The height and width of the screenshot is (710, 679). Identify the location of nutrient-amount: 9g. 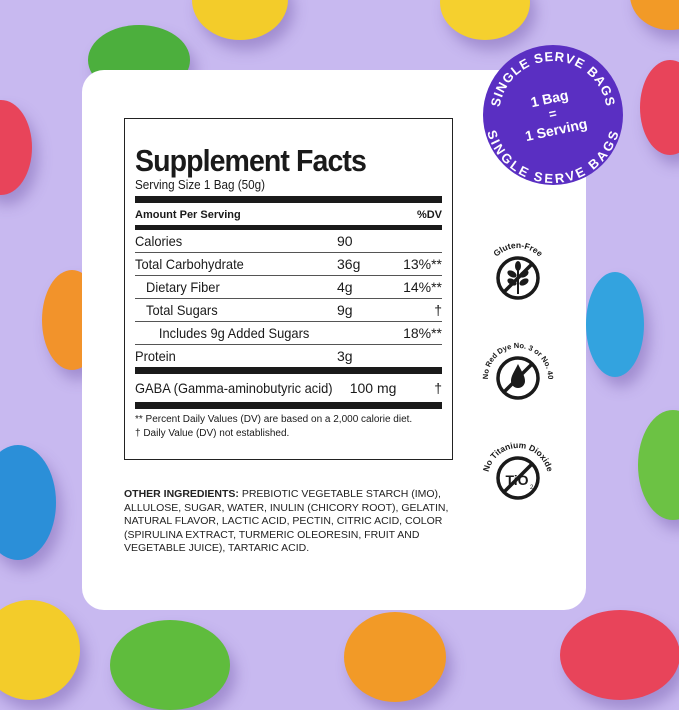
(345, 310).